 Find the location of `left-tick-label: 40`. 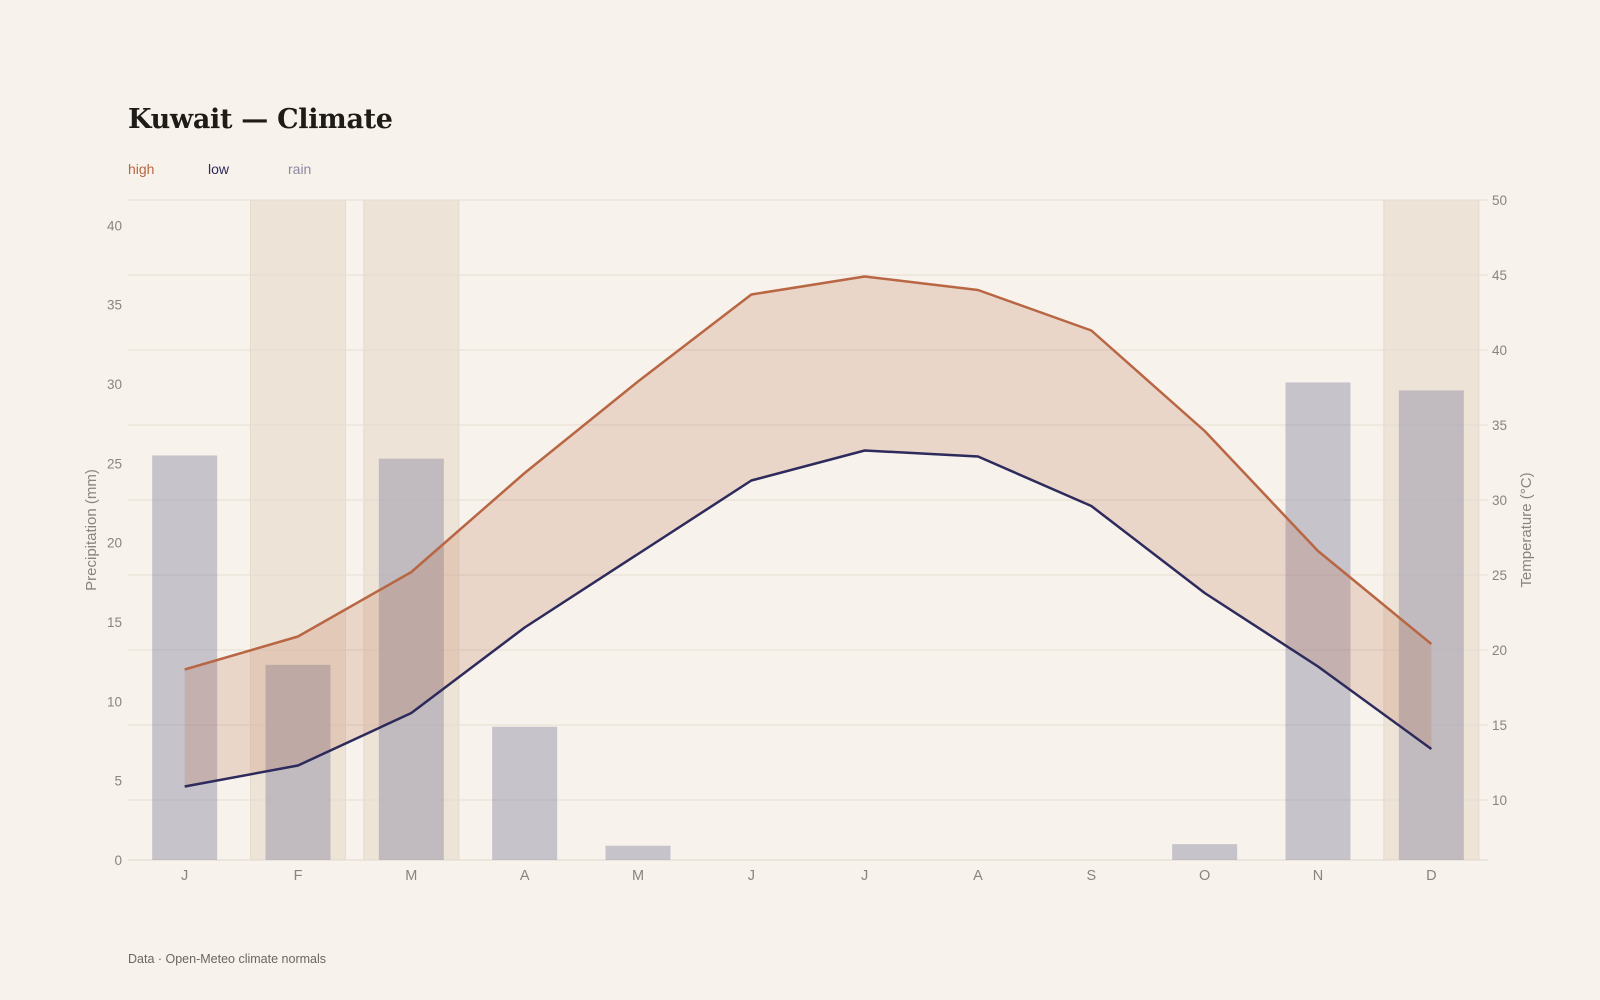

left-tick-label: 40 is located at coordinates (114, 225).